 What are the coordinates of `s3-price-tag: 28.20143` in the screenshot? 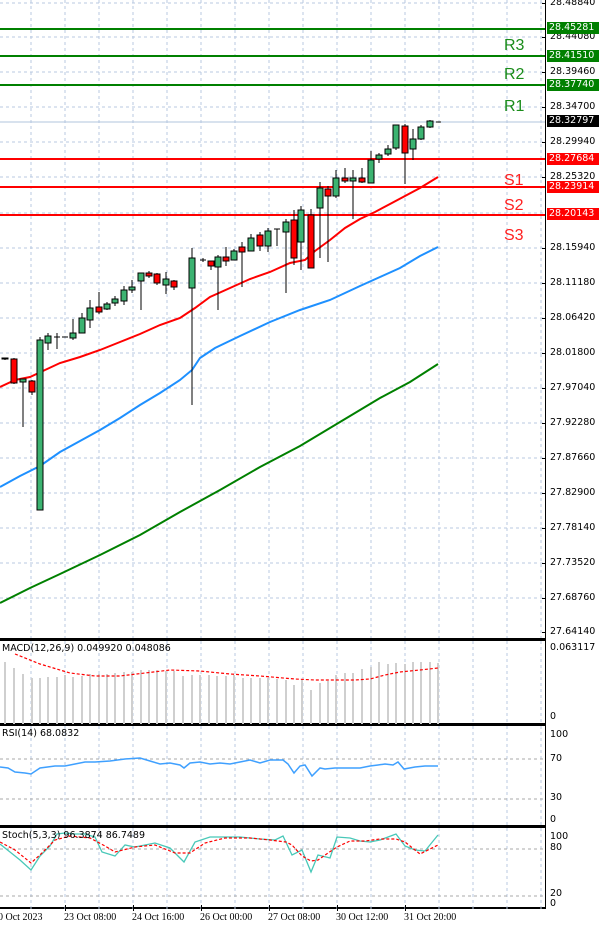 It's located at (573, 214).